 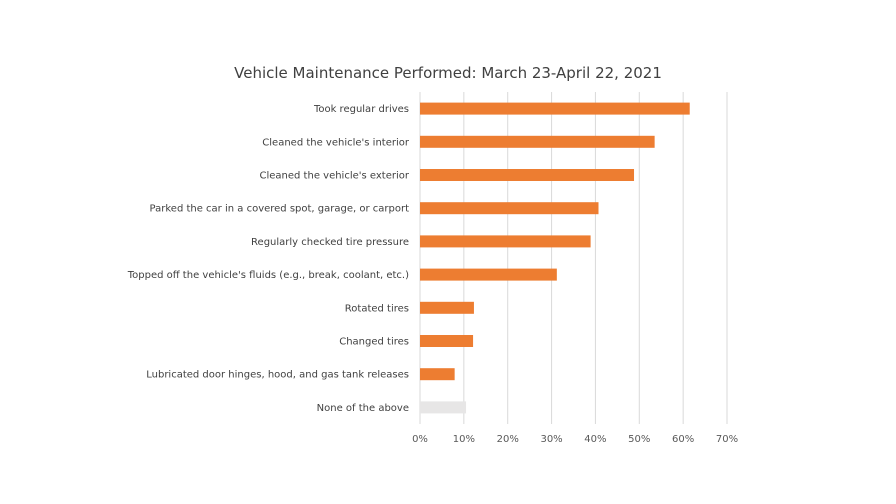 I want to click on x-tick-label: 20%, so click(x=508, y=439).